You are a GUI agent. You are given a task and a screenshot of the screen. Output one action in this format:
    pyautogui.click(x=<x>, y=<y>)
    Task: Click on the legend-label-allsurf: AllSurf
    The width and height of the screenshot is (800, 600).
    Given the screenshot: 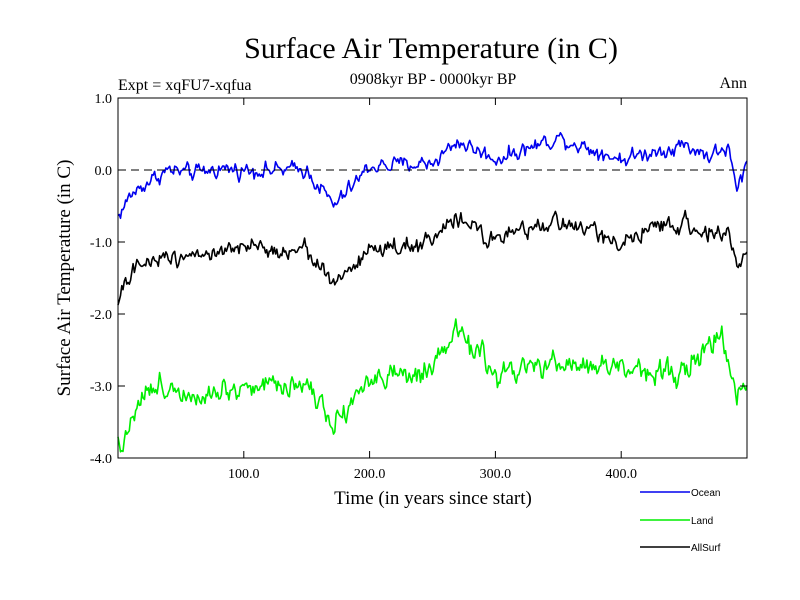 What is the action you would take?
    pyautogui.click(x=706, y=548)
    